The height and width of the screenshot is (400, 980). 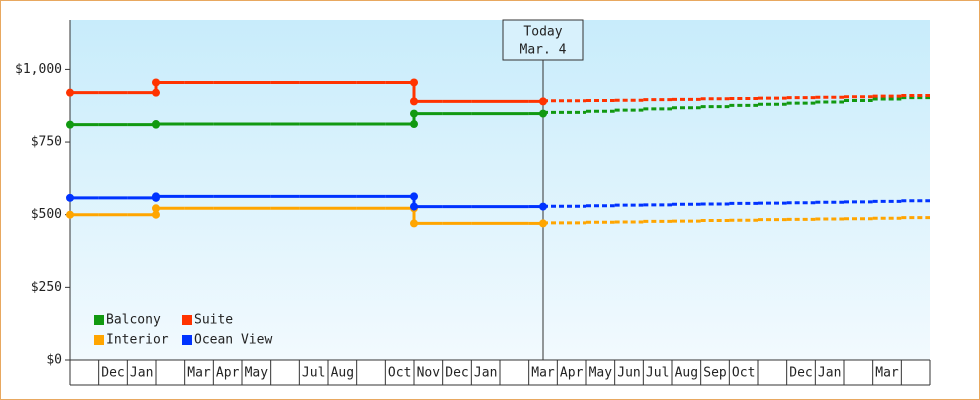 I want to click on y-tick-label: $750, so click(x=46, y=142).